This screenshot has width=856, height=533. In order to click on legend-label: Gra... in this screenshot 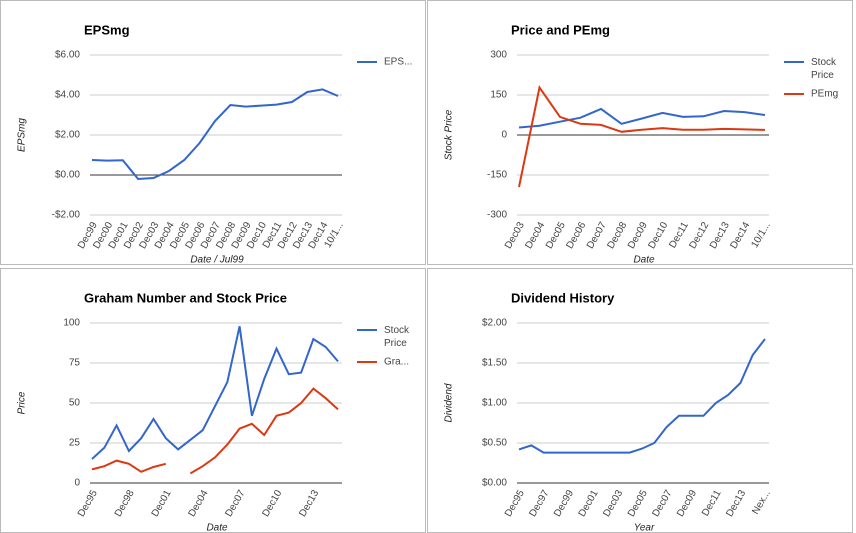, I will do `click(396, 362)`.